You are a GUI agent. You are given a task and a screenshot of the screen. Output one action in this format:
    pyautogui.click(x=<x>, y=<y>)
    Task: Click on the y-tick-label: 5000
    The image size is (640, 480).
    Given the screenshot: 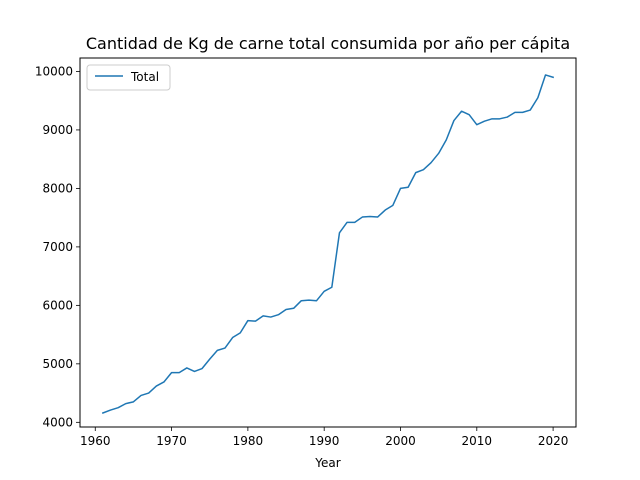 What is the action you would take?
    pyautogui.click(x=57, y=364)
    